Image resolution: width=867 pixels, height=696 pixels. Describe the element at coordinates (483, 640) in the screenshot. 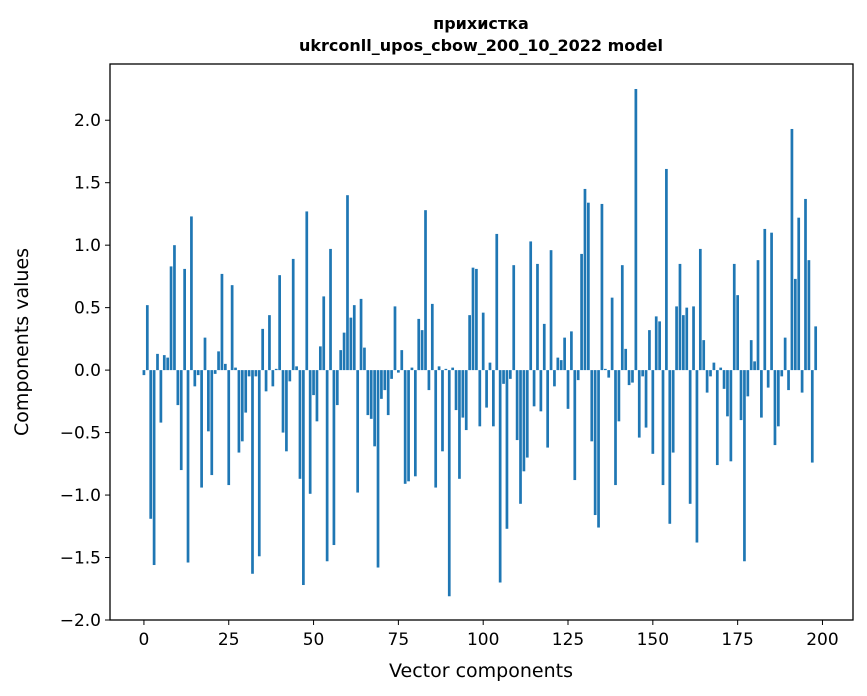

I see `x-tick-label: 100` at that location.